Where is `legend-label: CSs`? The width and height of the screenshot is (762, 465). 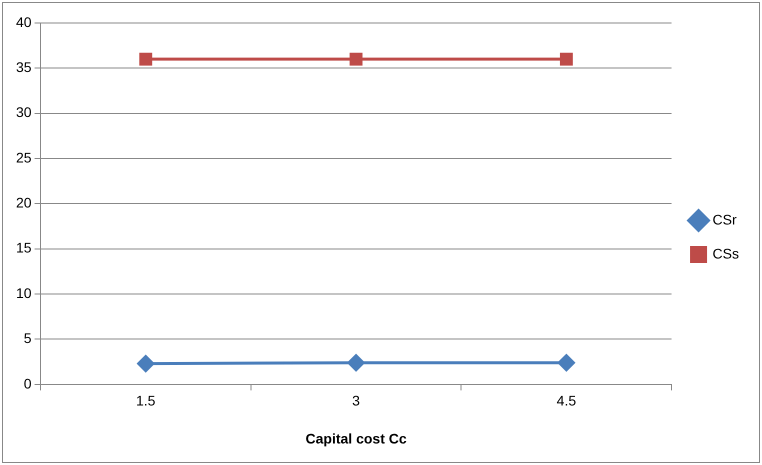
legend-label: CSs is located at coordinates (726, 253).